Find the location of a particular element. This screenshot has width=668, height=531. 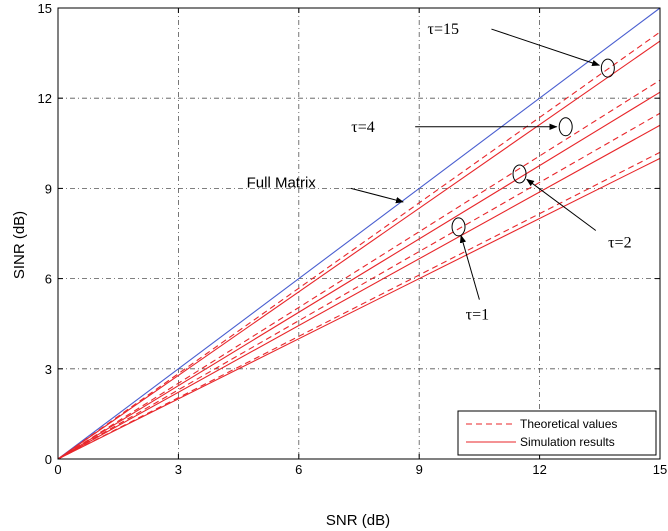

y-axis-label: SINR (dB) is located at coordinates (19, 245).